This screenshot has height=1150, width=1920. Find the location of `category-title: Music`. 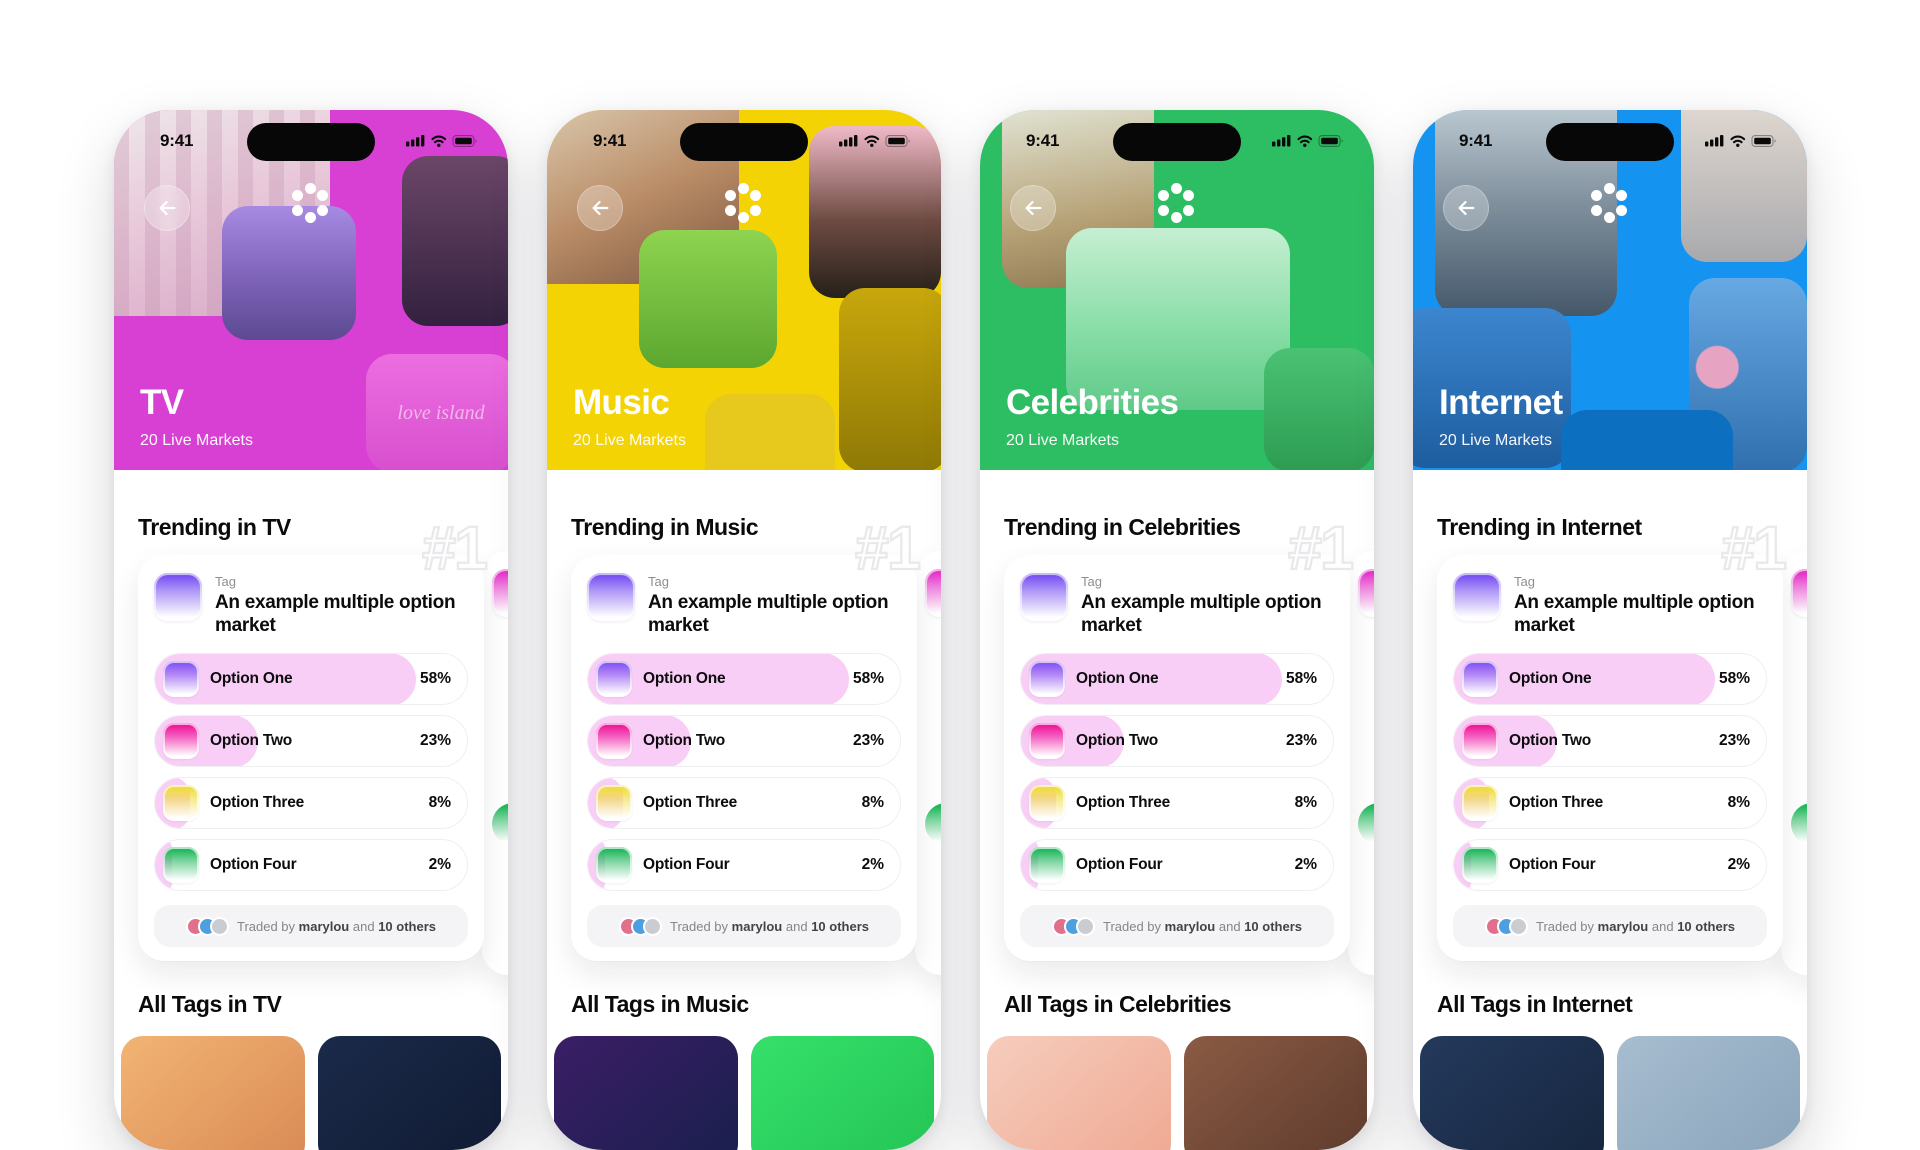

category-title: Music is located at coordinates (621, 402).